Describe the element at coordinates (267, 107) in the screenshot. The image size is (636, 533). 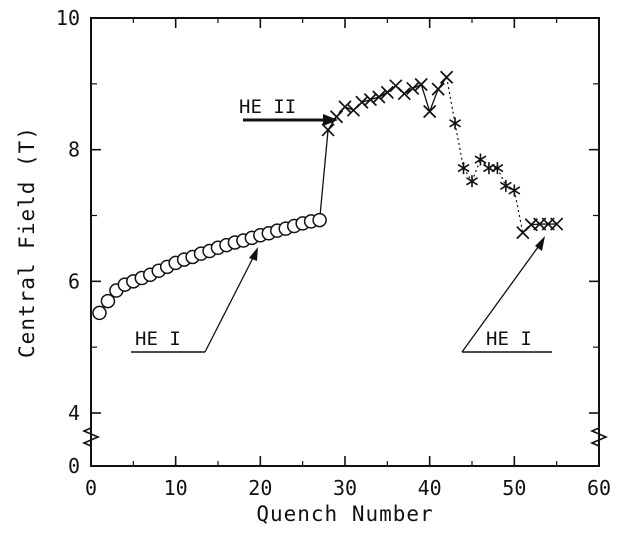
I see `annotation-he-ii-label: HE II` at that location.